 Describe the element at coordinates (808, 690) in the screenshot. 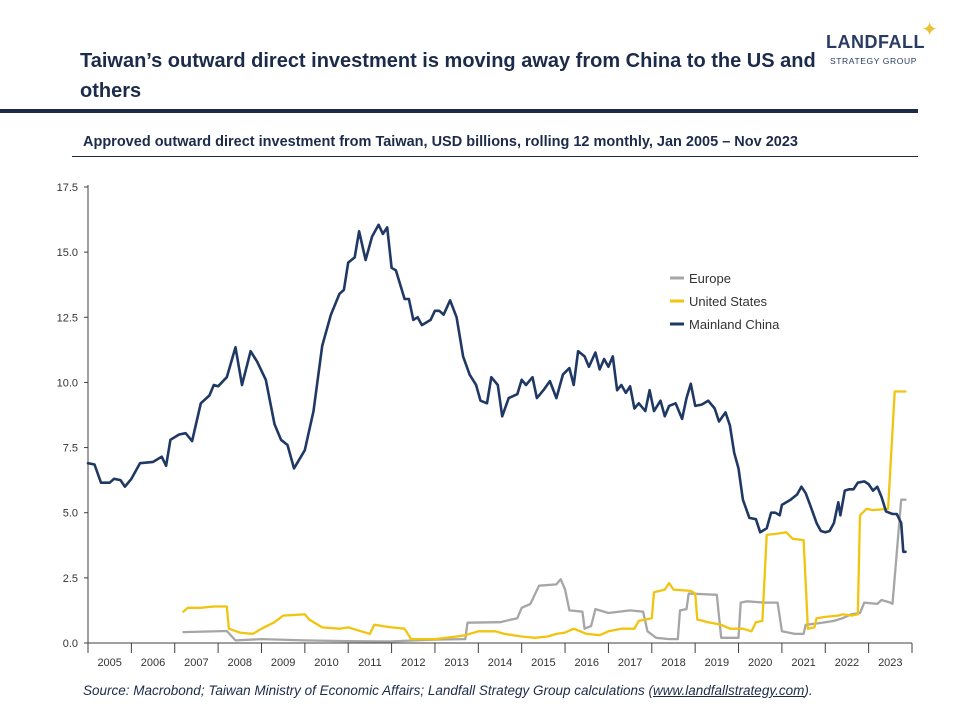

I see `source-suffix: ).` at that location.